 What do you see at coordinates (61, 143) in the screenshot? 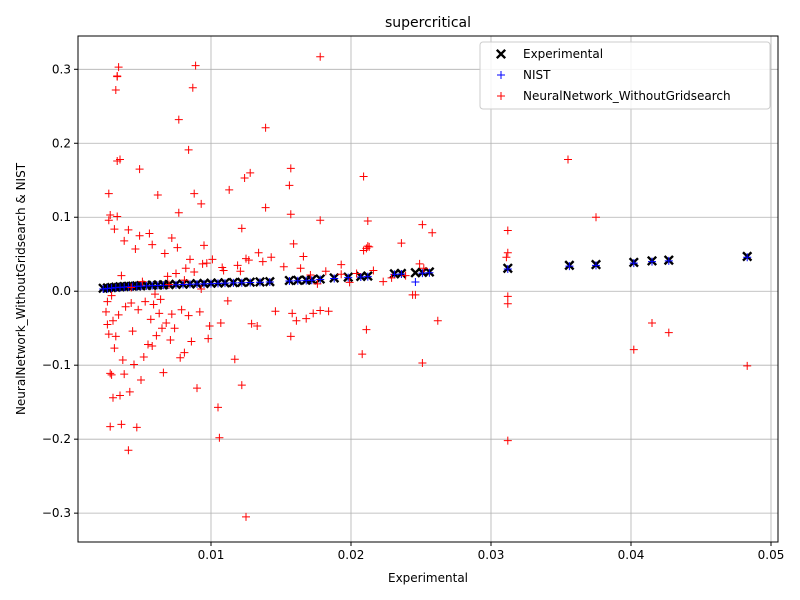
I see `y-tick-label: 0.2` at bounding box center [61, 143].